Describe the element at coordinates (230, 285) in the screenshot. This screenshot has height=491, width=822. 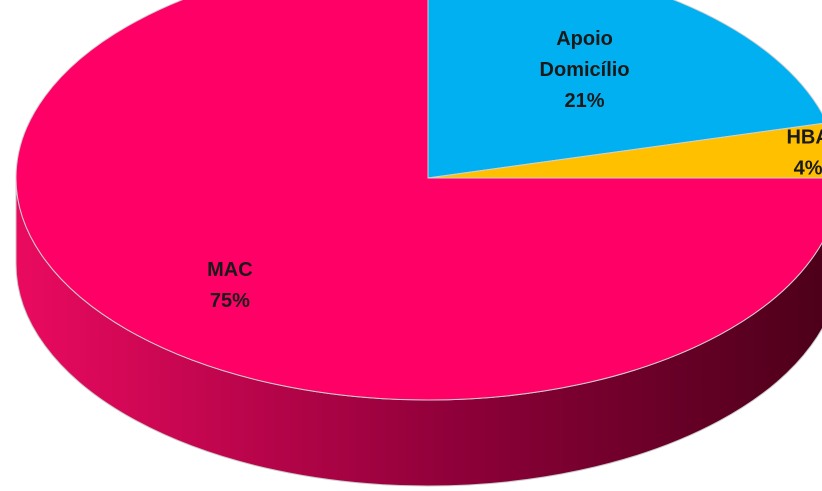
I see `data-label-mac: MAC 75%` at that location.